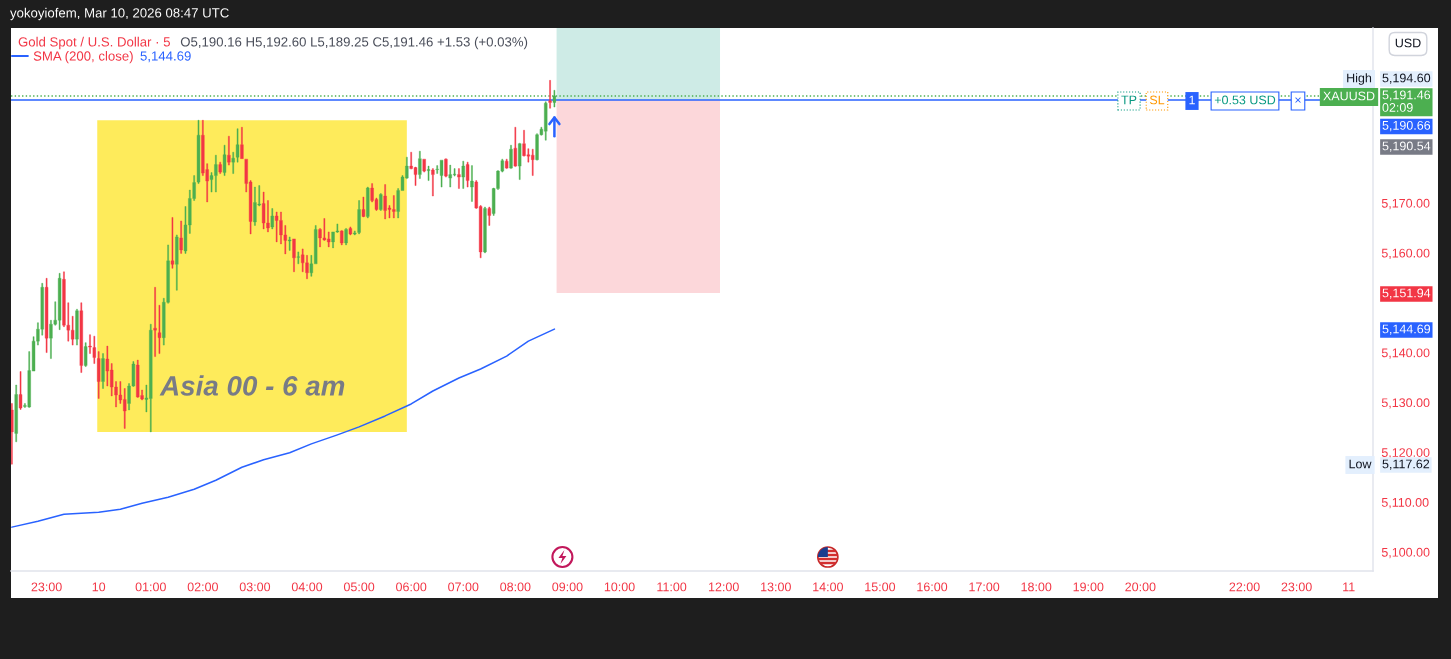  What do you see at coordinates (255, 587) in the screenshot?
I see `x-tick-label: 03:00` at bounding box center [255, 587].